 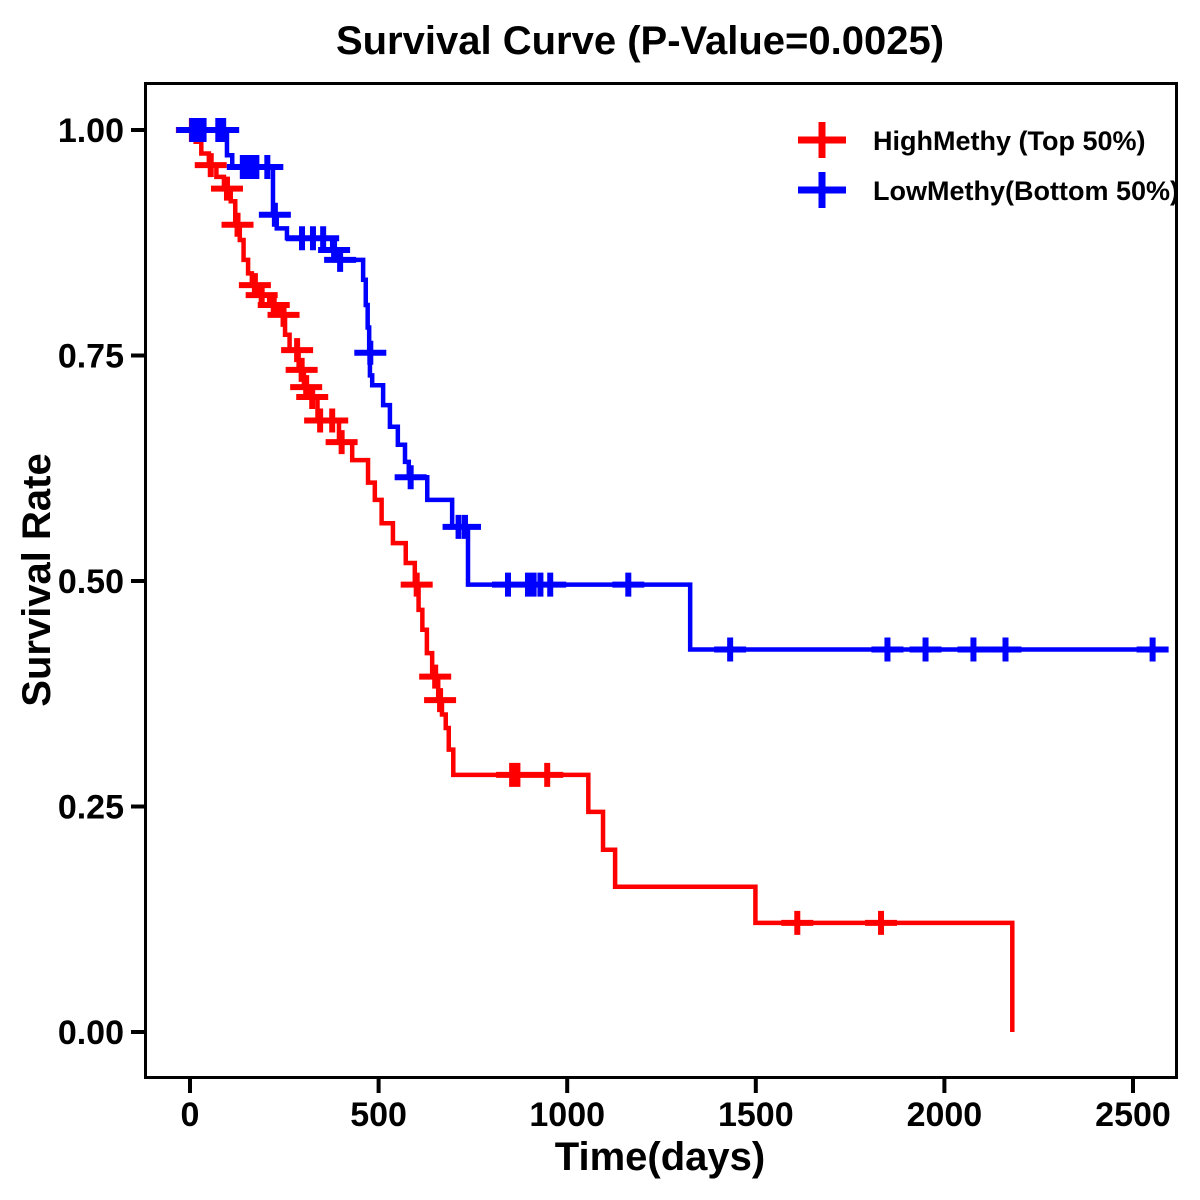 I want to click on legend-lowmethy-plus-icon, so click(x=822, y=190).